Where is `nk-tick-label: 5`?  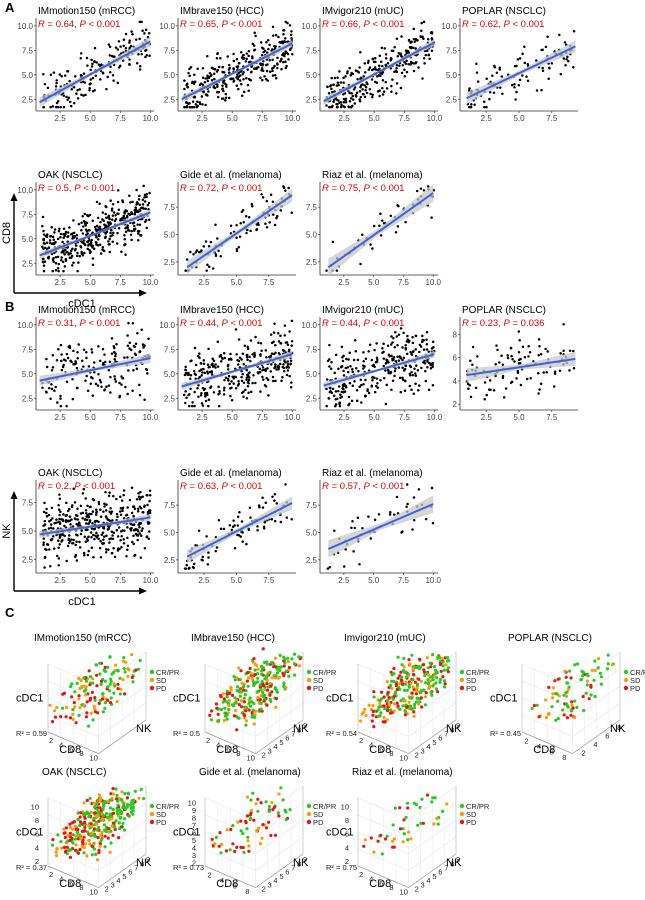 nk-tick-label: 5 is located at coordinates (281, 742).